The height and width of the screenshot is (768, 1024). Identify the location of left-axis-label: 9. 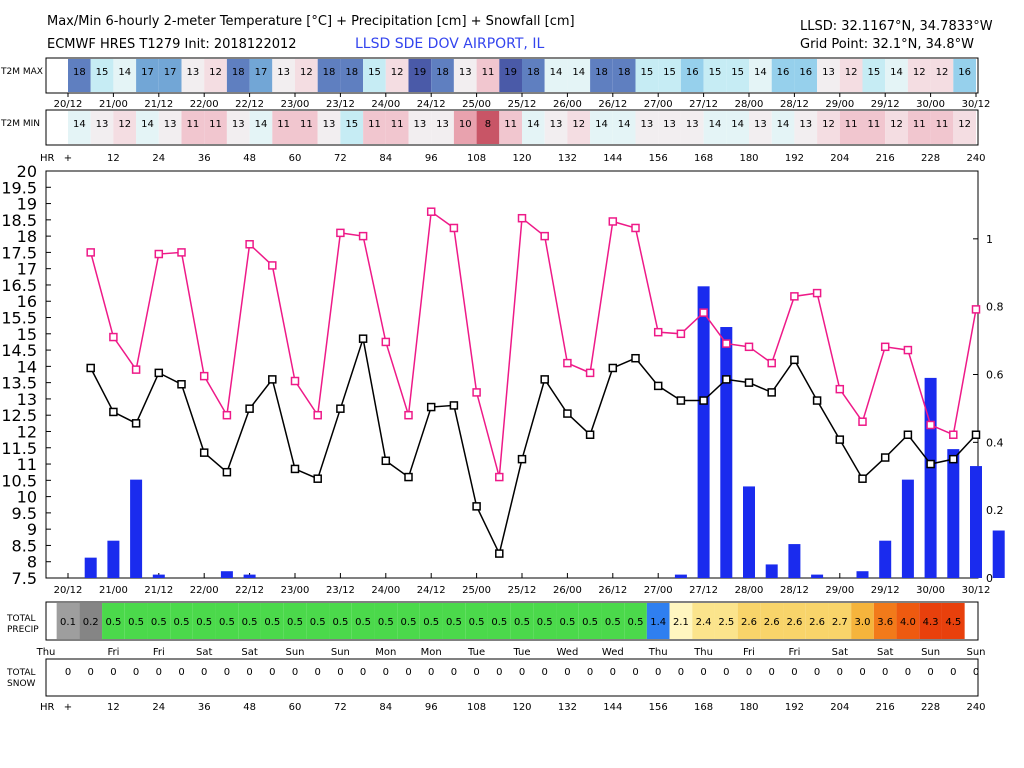
(32, 529).